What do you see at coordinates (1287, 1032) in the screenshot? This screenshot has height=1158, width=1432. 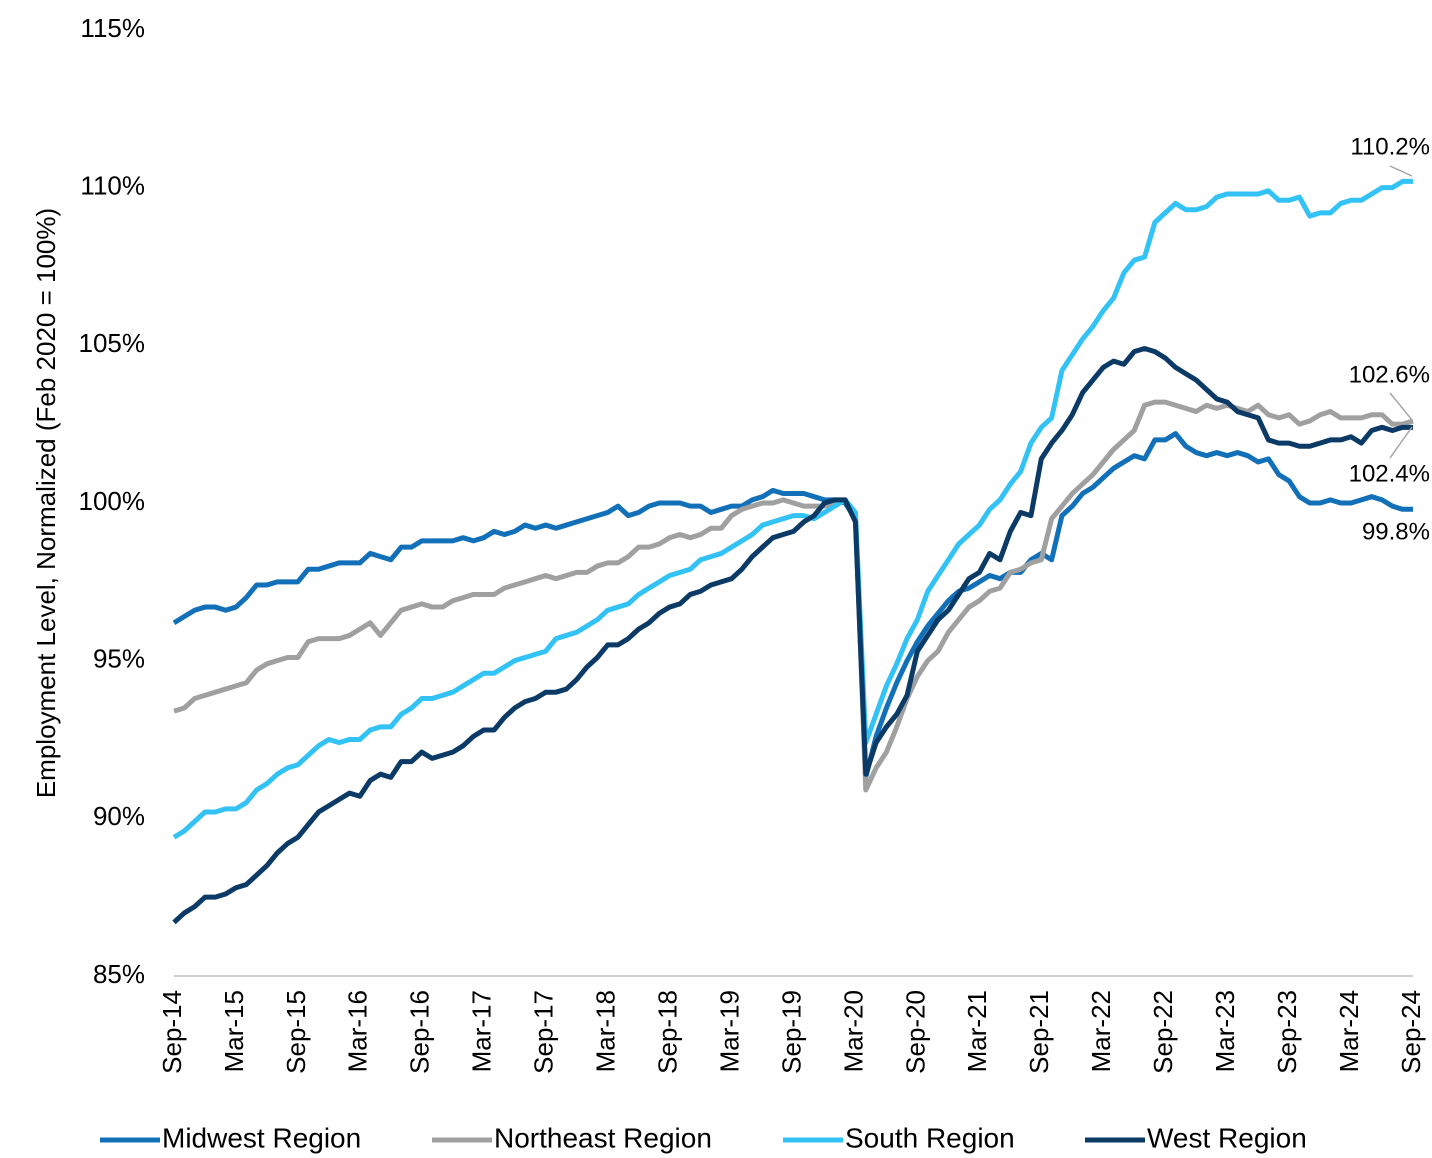 I see `x-tick-label: Sep-23` at bounding box center [1287, 1032].